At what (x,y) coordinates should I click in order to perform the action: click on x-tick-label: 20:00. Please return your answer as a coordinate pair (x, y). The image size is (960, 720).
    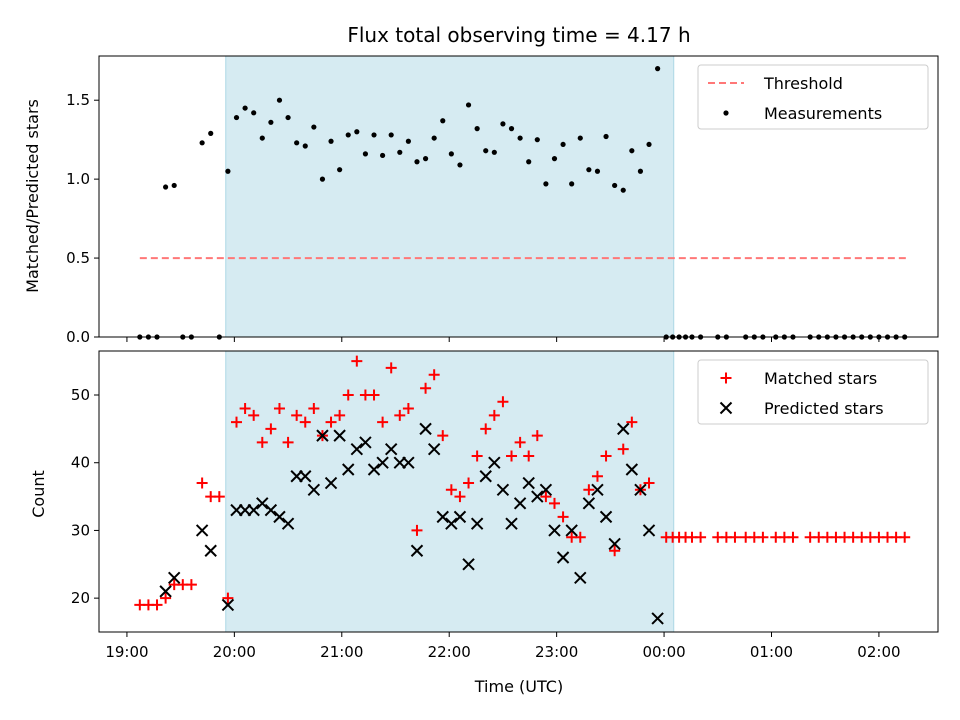
    Looking at the image, I should click on (234, 652).